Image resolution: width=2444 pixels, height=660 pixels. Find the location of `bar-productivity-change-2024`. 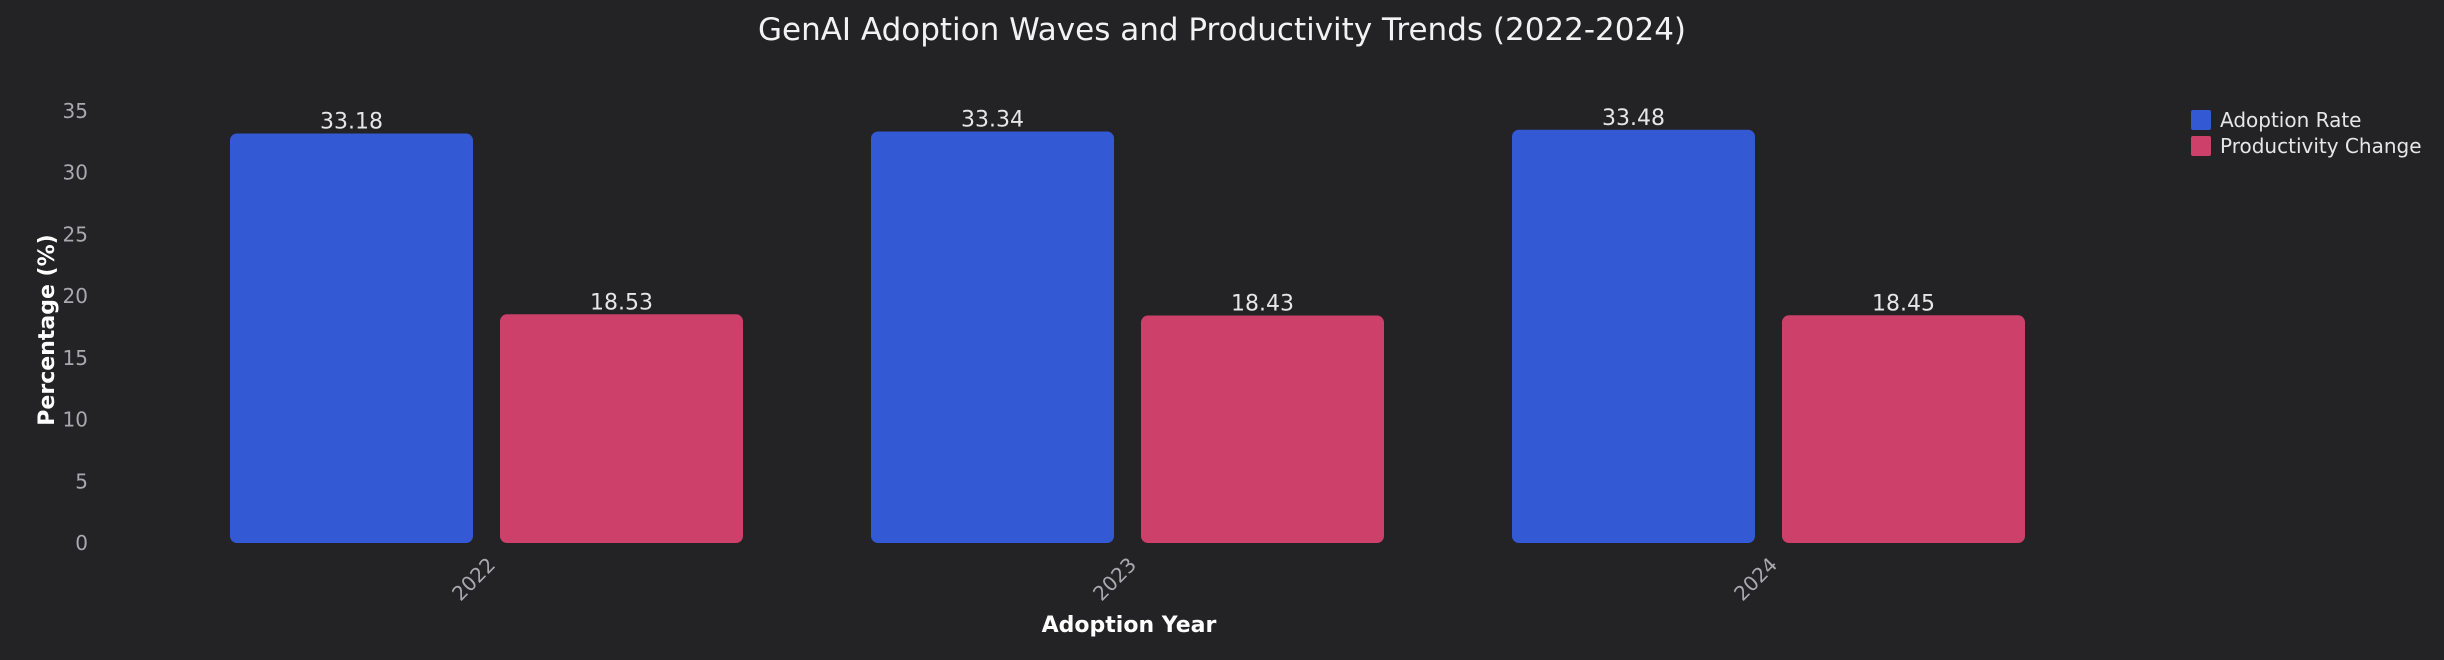

bar-productivity-change-2024 is located at coordinates (1903, 429).